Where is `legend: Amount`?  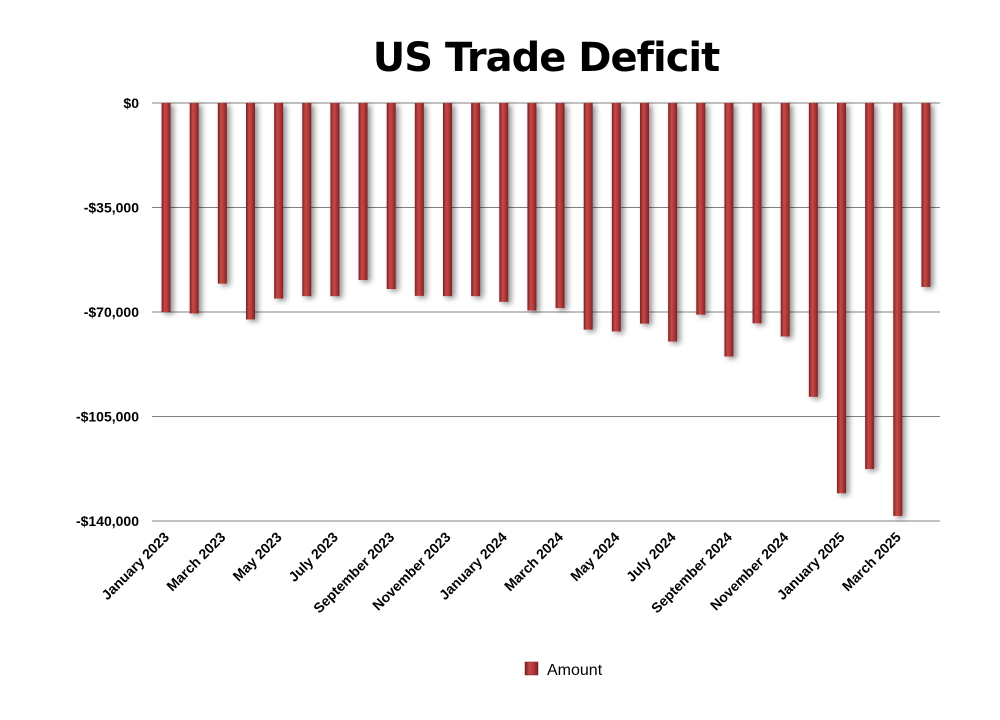 legend: Amount is located at coordinates (563, 670).